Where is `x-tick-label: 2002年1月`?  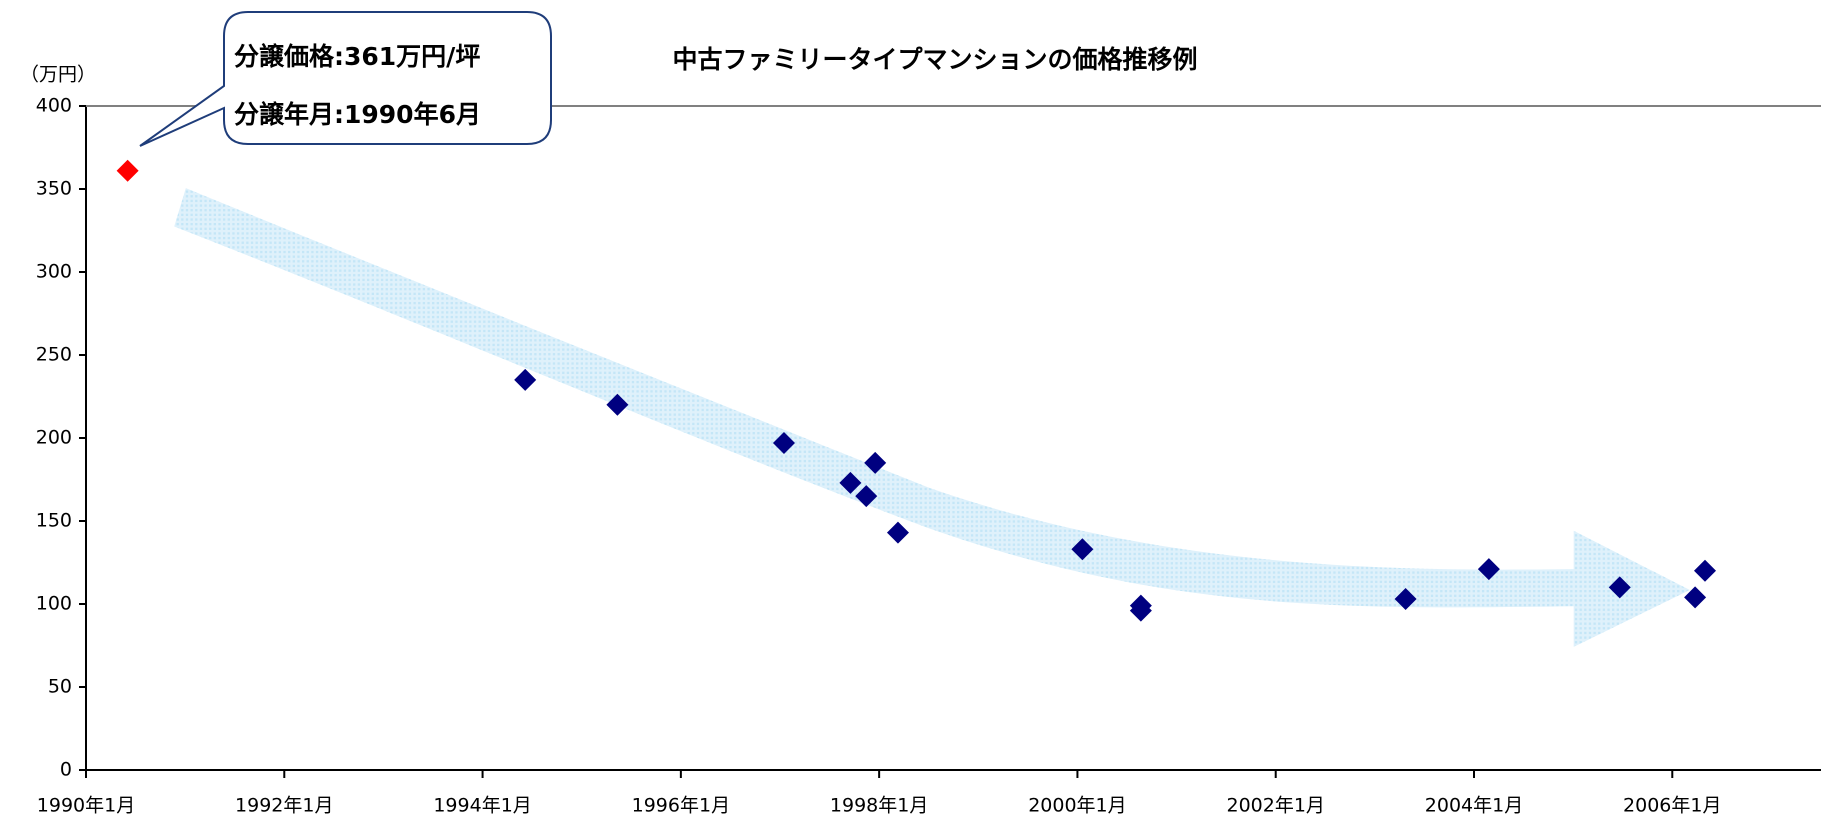 x-tick-label: 2002年1月 is located at coordinates (1275, 806).